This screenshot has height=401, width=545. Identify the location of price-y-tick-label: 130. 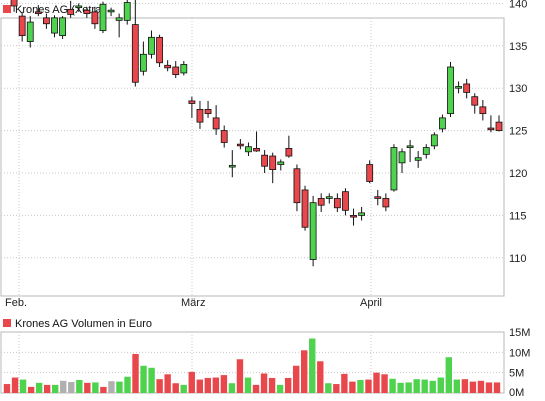
(518, 89).